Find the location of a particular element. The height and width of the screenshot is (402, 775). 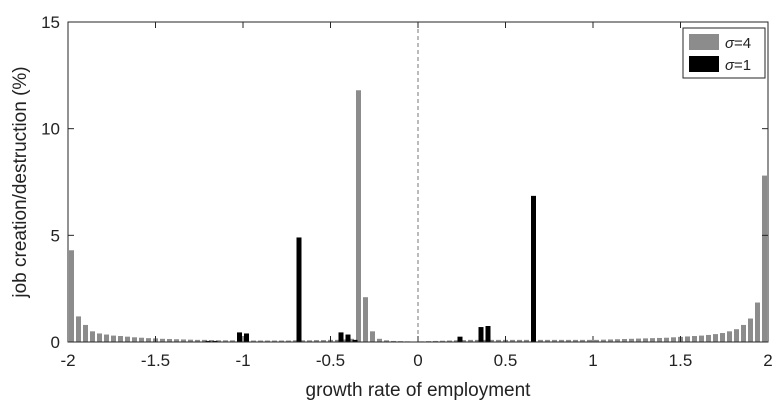

y-tick-label: 0 is located at coordinates (55, 342).